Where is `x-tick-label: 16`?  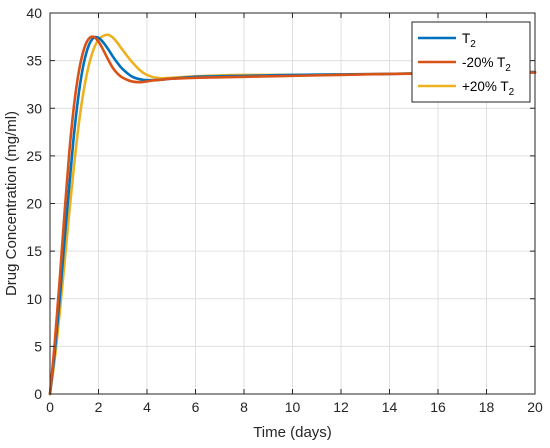 x-tick-label: 16 is located at coordinates (438, 407).